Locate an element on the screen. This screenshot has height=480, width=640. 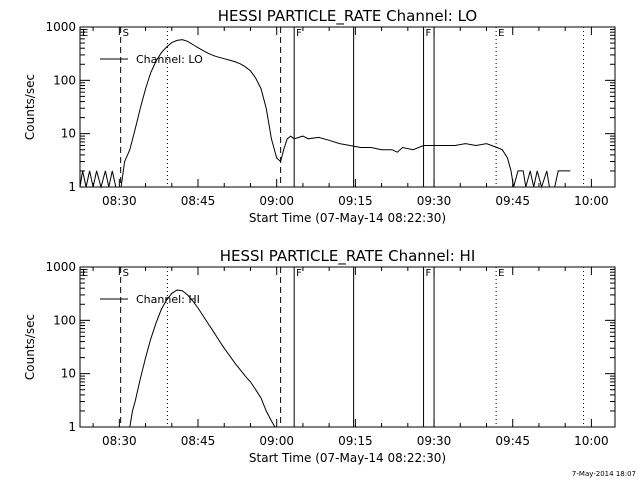
legend-label-hi: Channel: HI is located at coordinates (168, 299).